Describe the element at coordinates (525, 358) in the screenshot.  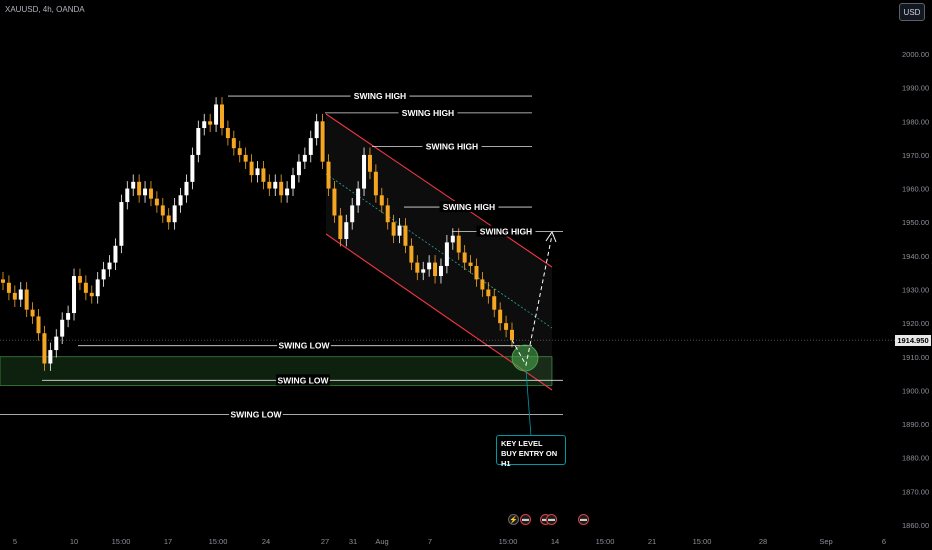
I see `entry-circle` at that location.